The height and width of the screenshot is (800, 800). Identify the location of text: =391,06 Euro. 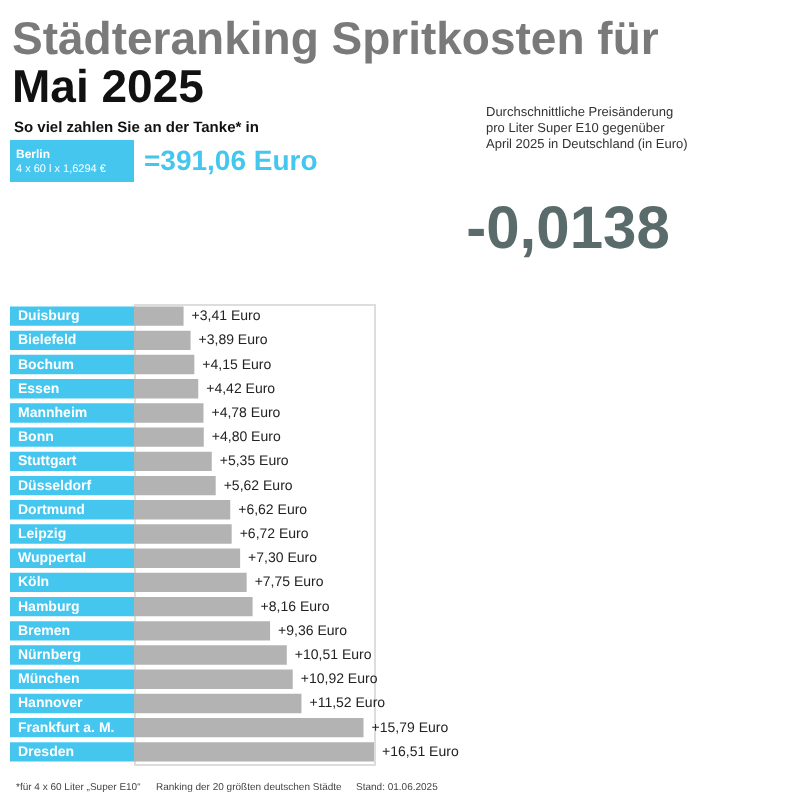
(231, 160).